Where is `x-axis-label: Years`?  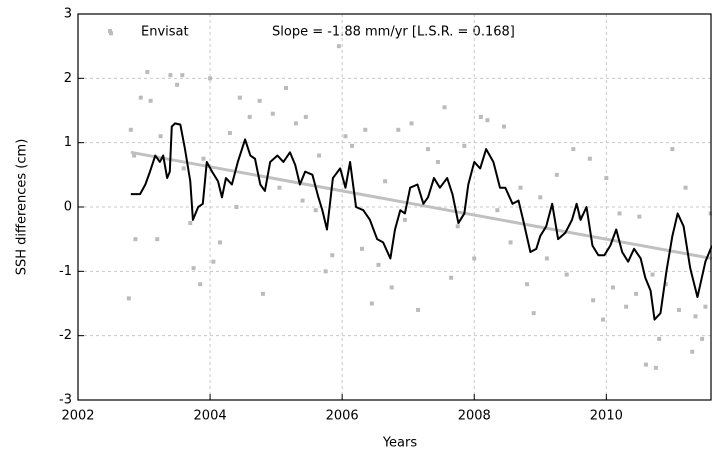 x-axis-label: Years is located at coordinates (400, 443).